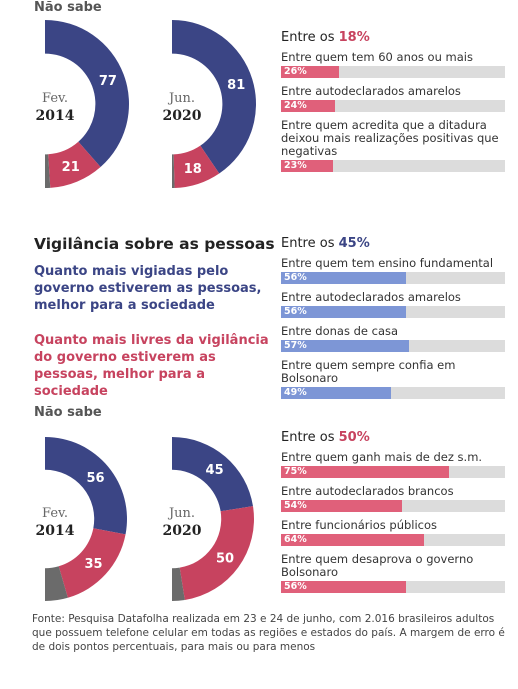  Describe the element at coordinates (393, 243) in the screenshot. I see `panel-heading: Entre os 45%` at that location.